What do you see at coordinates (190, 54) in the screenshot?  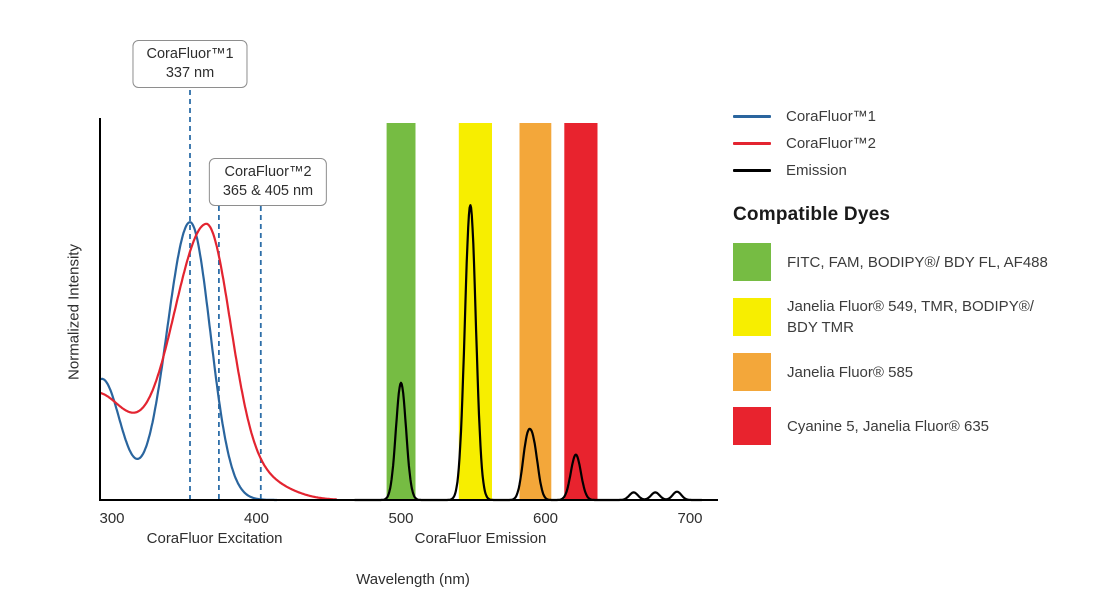 I see `callout-corafluor1-name: CoraFluor™1` at bounding box center [190, 54].